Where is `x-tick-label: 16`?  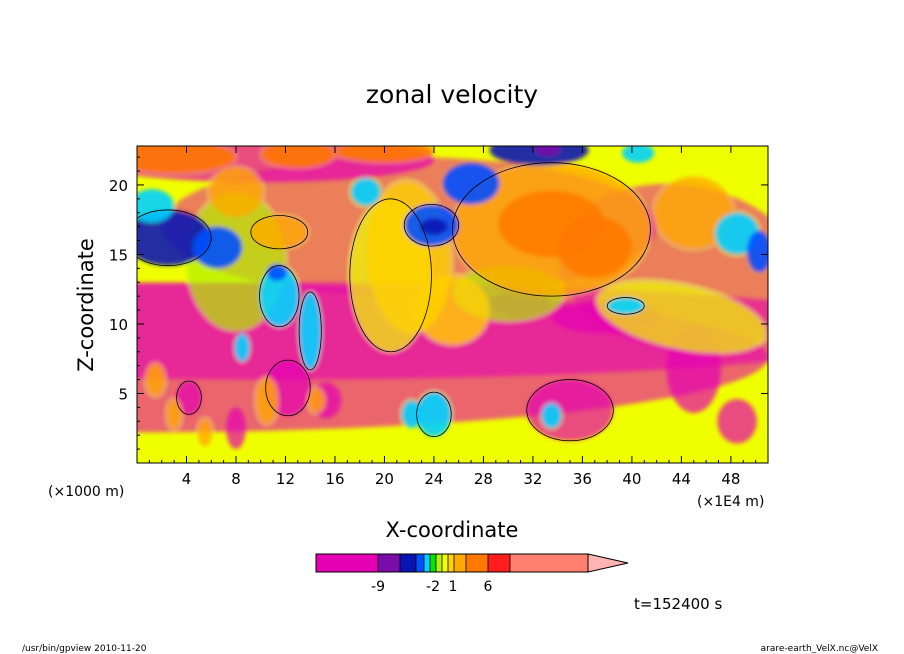
x-tick-label: 16 is located at coordinates (334, 479).